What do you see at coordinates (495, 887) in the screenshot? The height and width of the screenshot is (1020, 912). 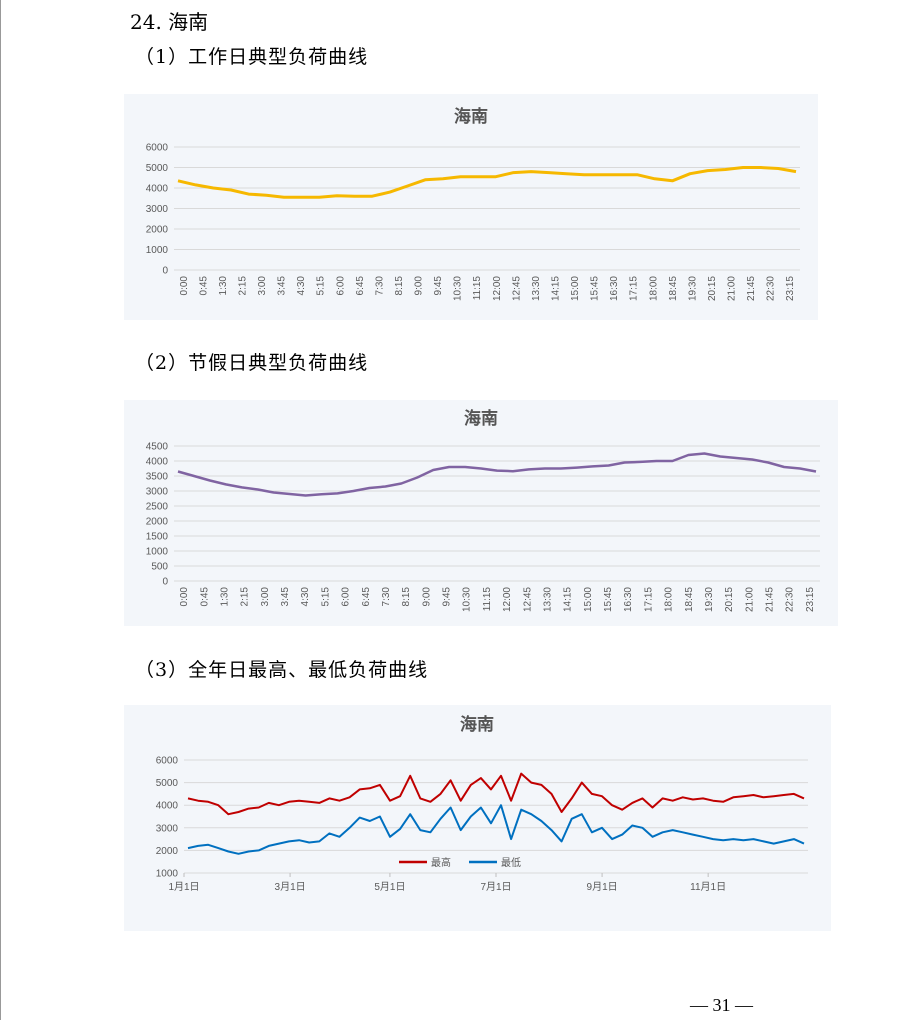 I see `x-tick-label: 7月1日` at bounding box center [495, 887].